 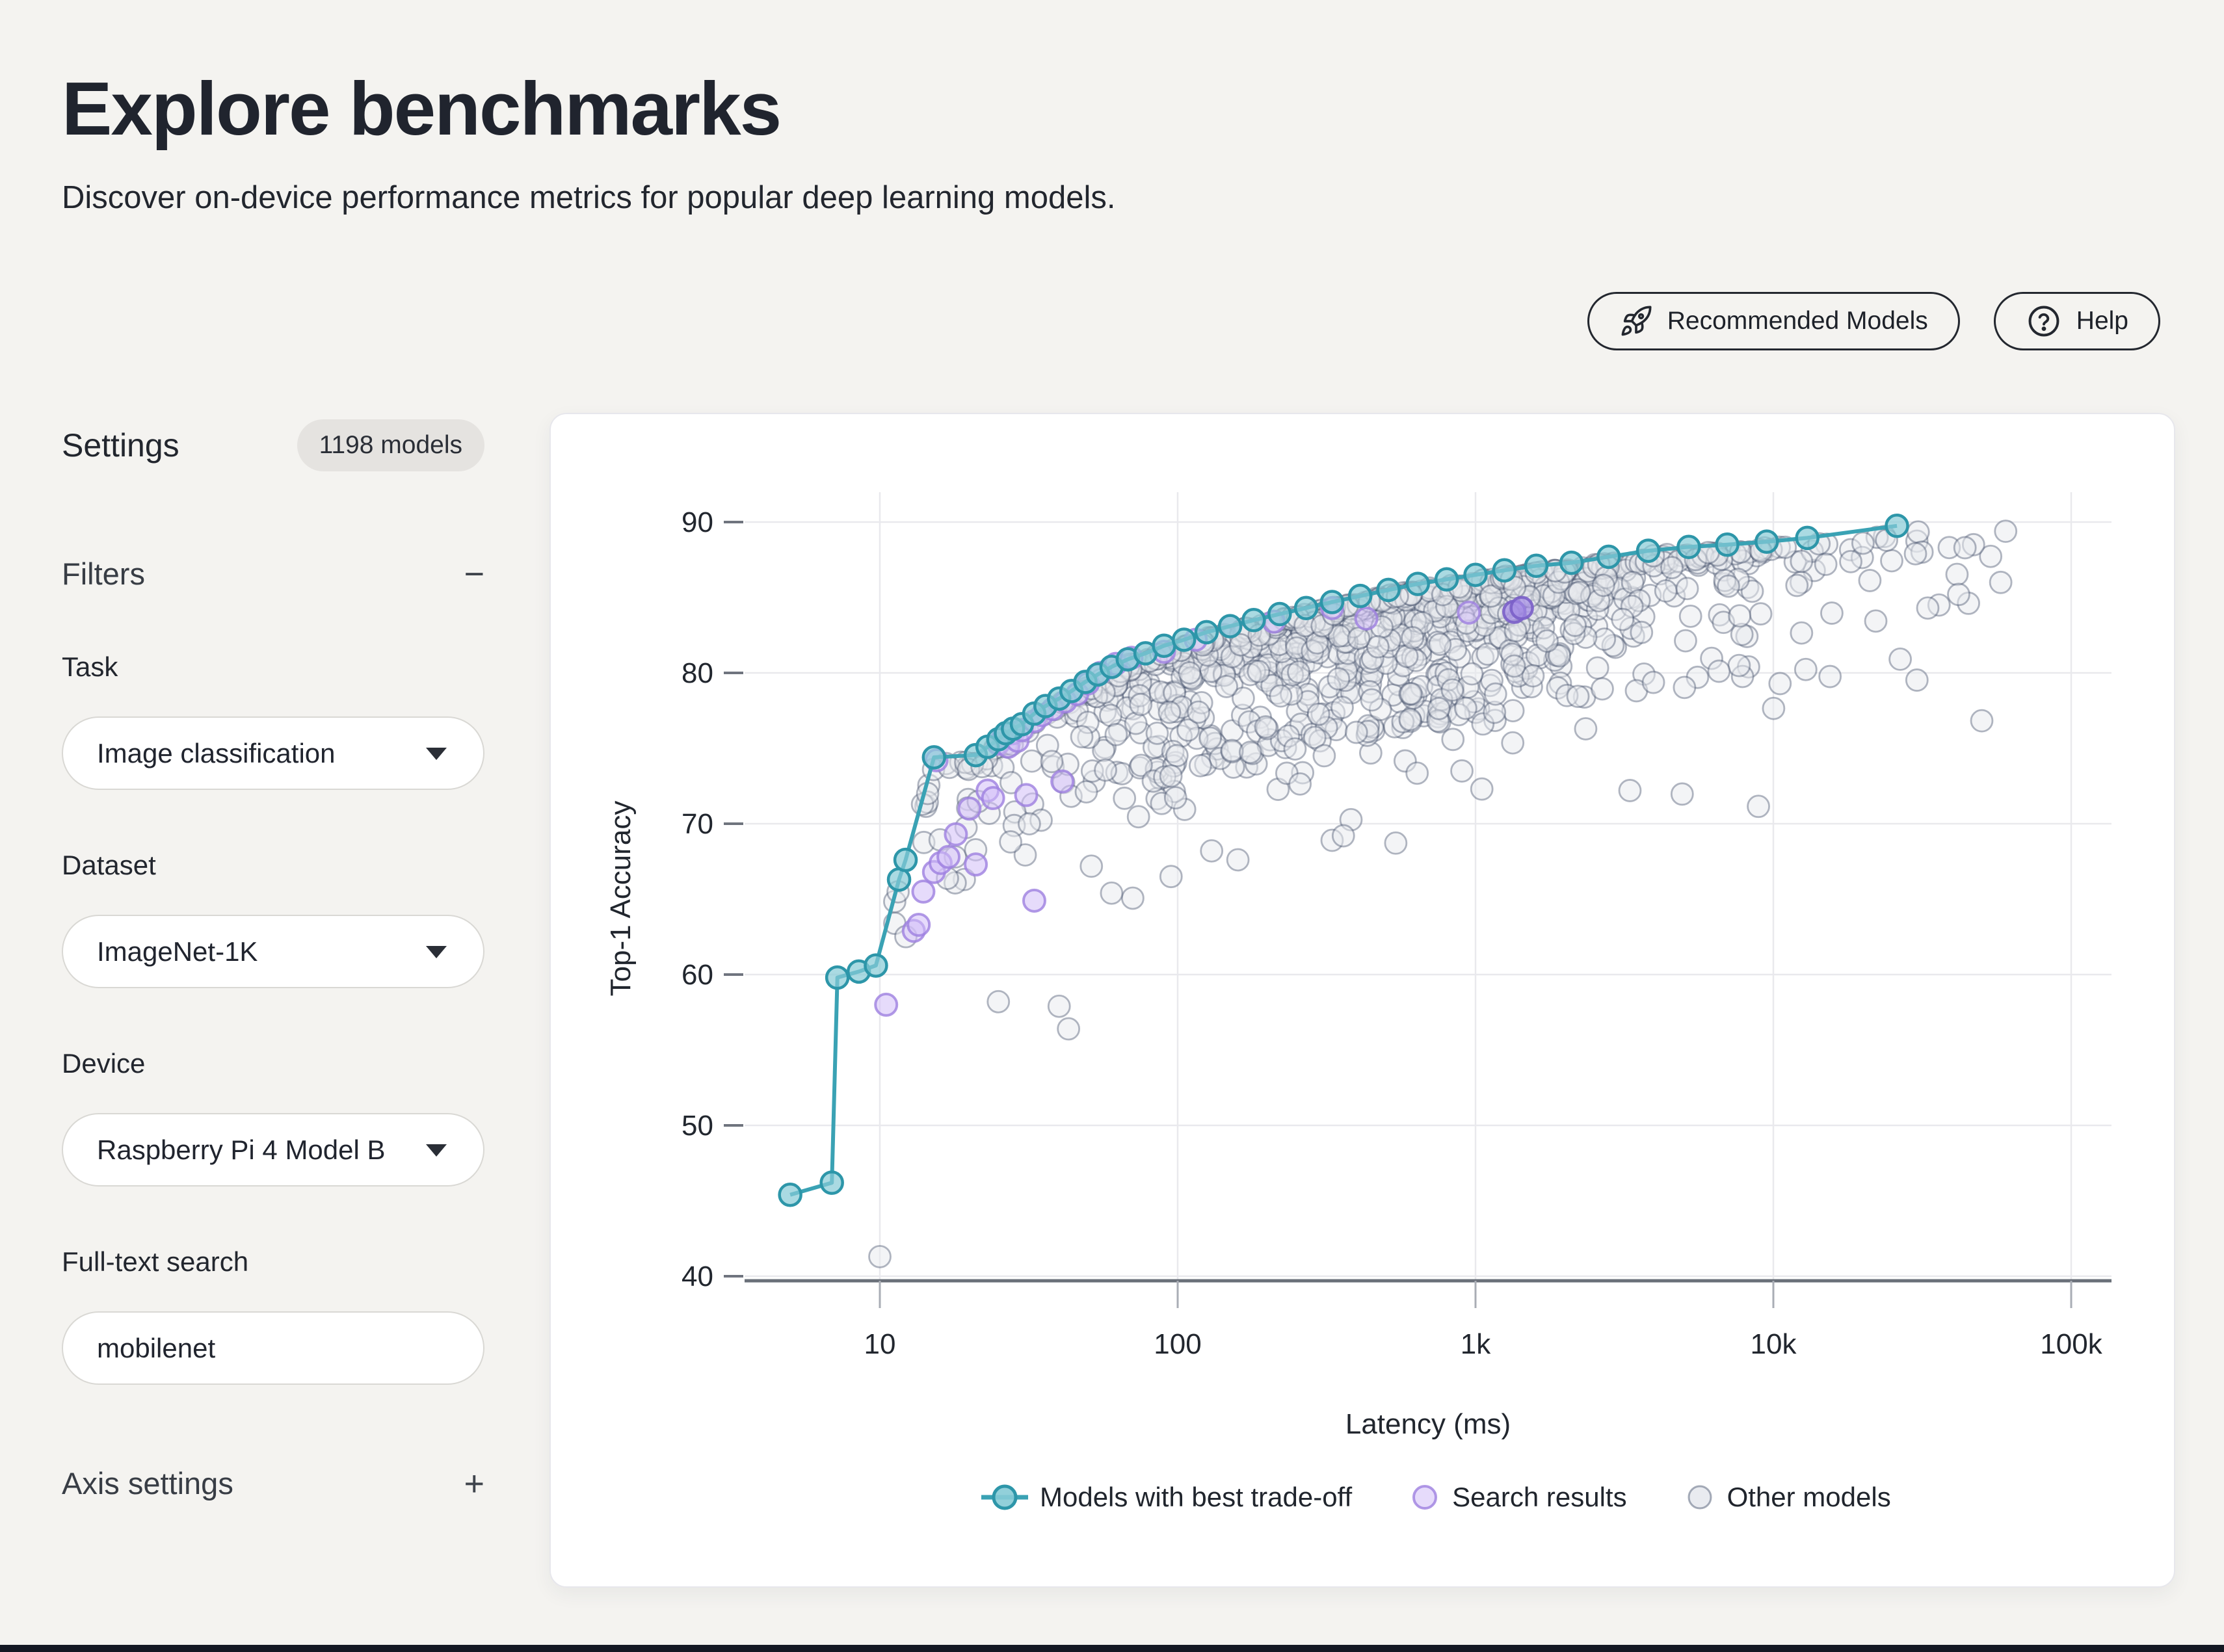 I want to click on recommended-models-button: Recommended Models, so click(x=1773, y=321).